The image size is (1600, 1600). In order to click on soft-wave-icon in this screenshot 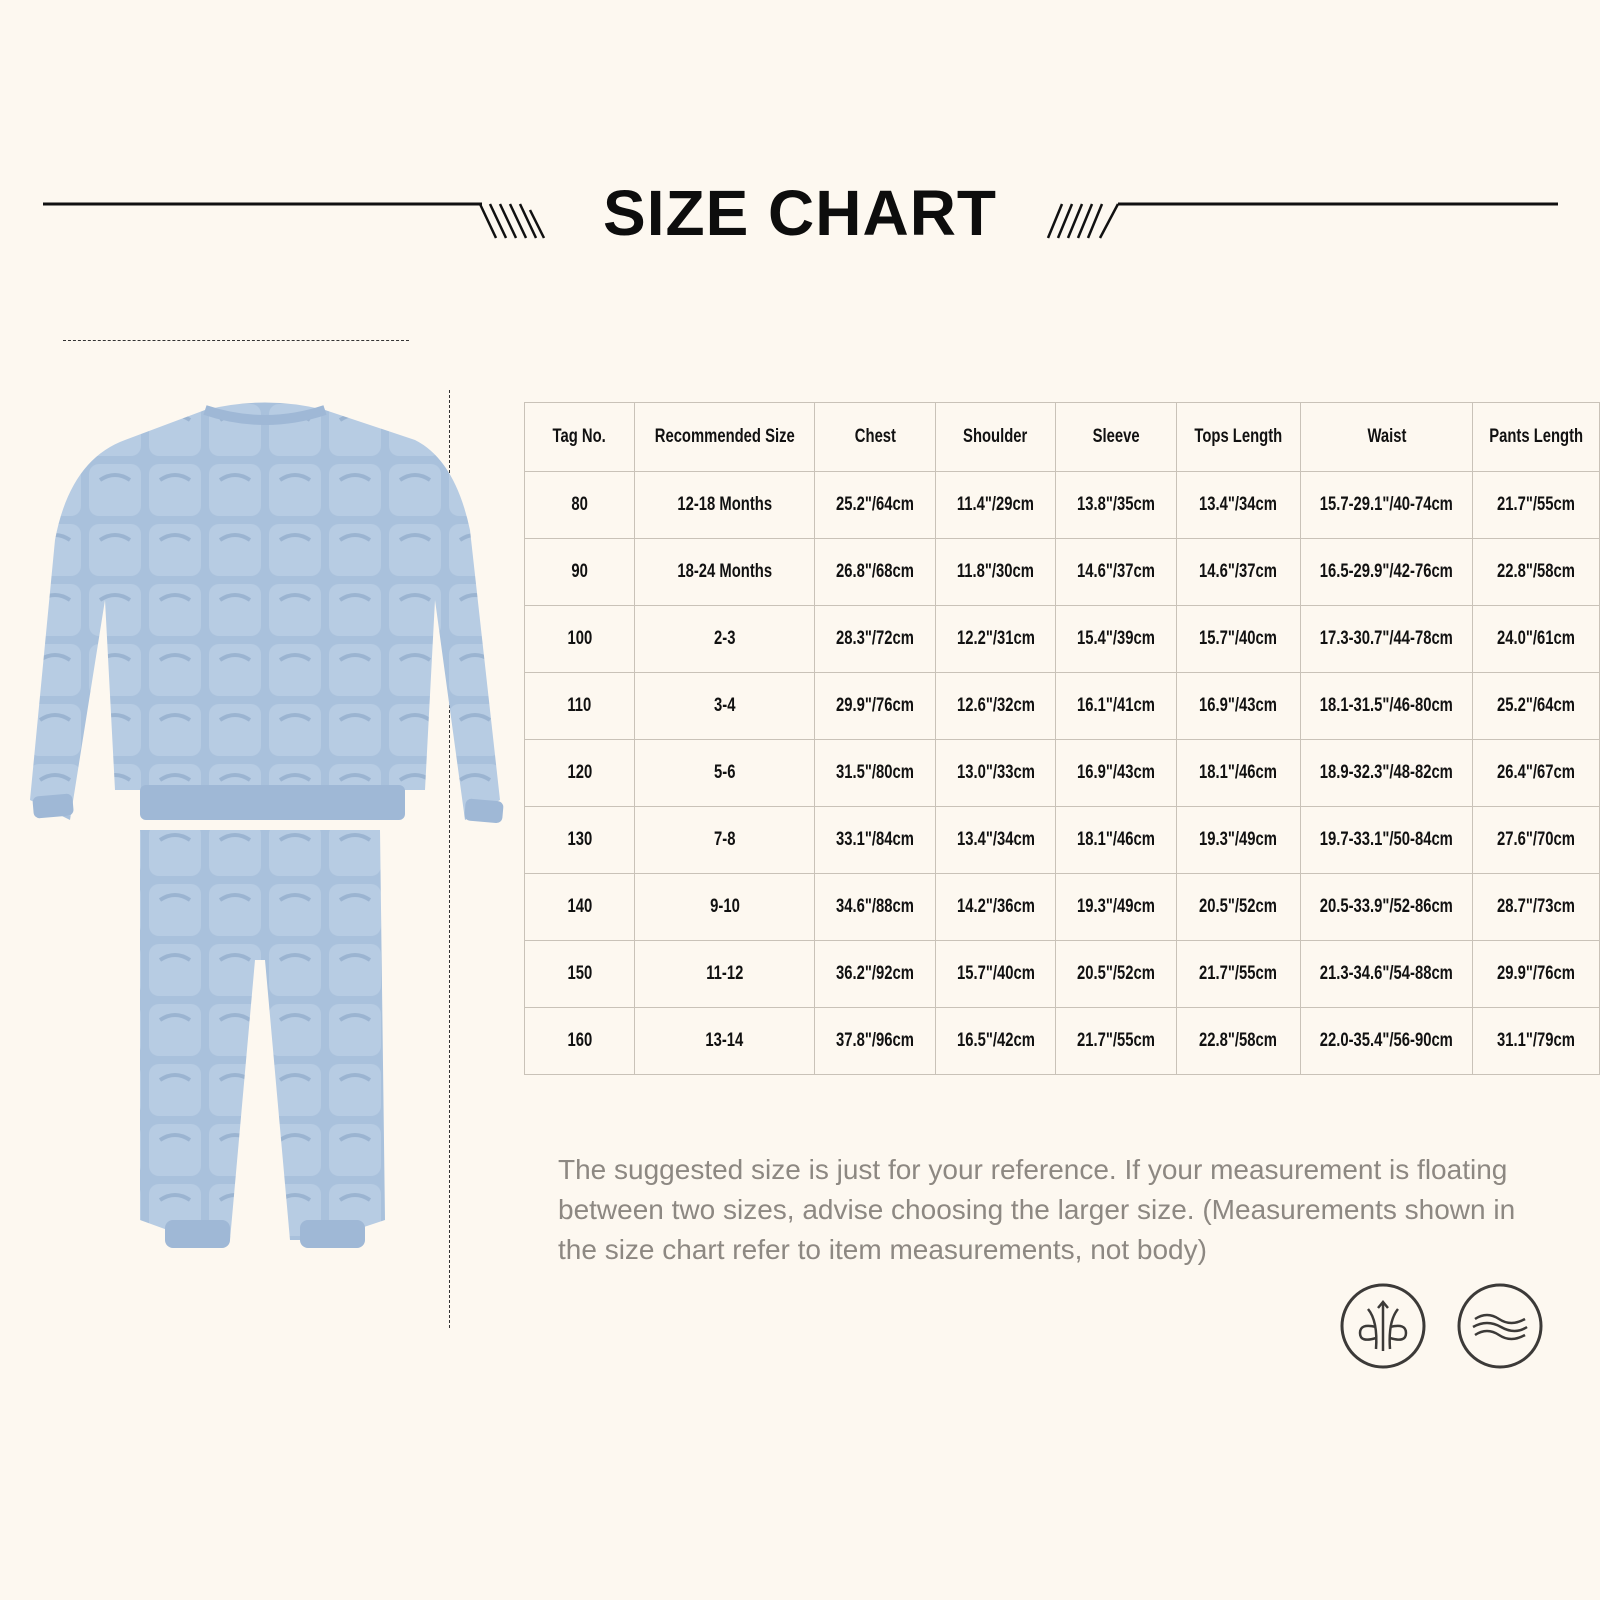, I will do `click(1500, 1326)`.